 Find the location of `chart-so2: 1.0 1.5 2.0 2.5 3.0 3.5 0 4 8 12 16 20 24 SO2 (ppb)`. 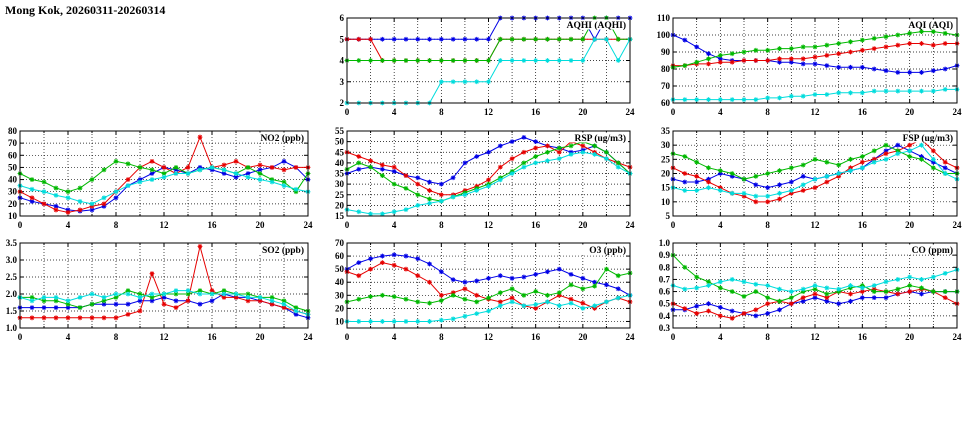

chart-so2: 1.0 1.5 2.0 2.5 3.0 3.5 0 4 8 12 16 20 24 SO2 (ppb) is located at coordinates (159, 290).